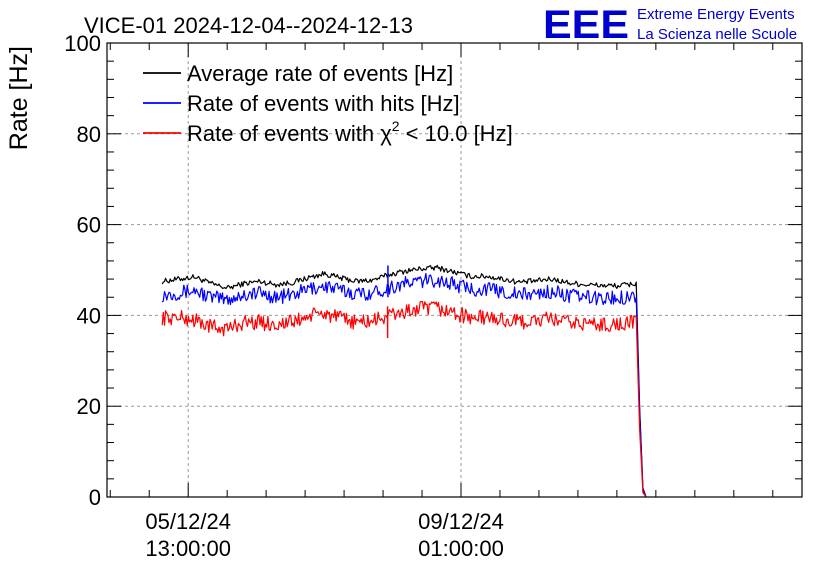 Image resolution: width=836 pixels, height=572 pixels. Describe the element at coordinates (89, 225) in the screenshot. I see `y-tick-label: 60` at that location.